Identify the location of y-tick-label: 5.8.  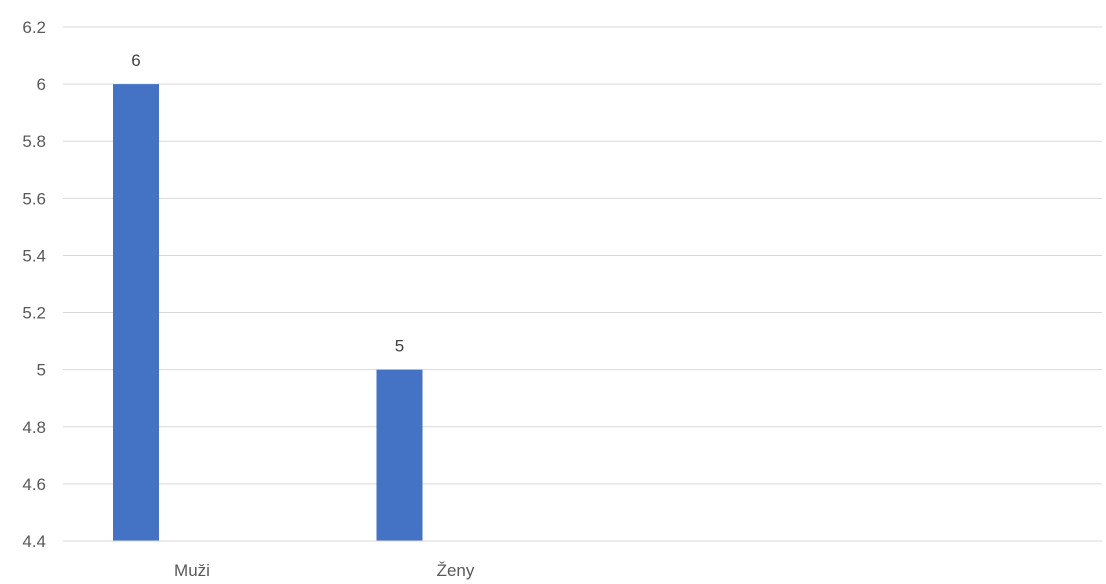
(34, 141).